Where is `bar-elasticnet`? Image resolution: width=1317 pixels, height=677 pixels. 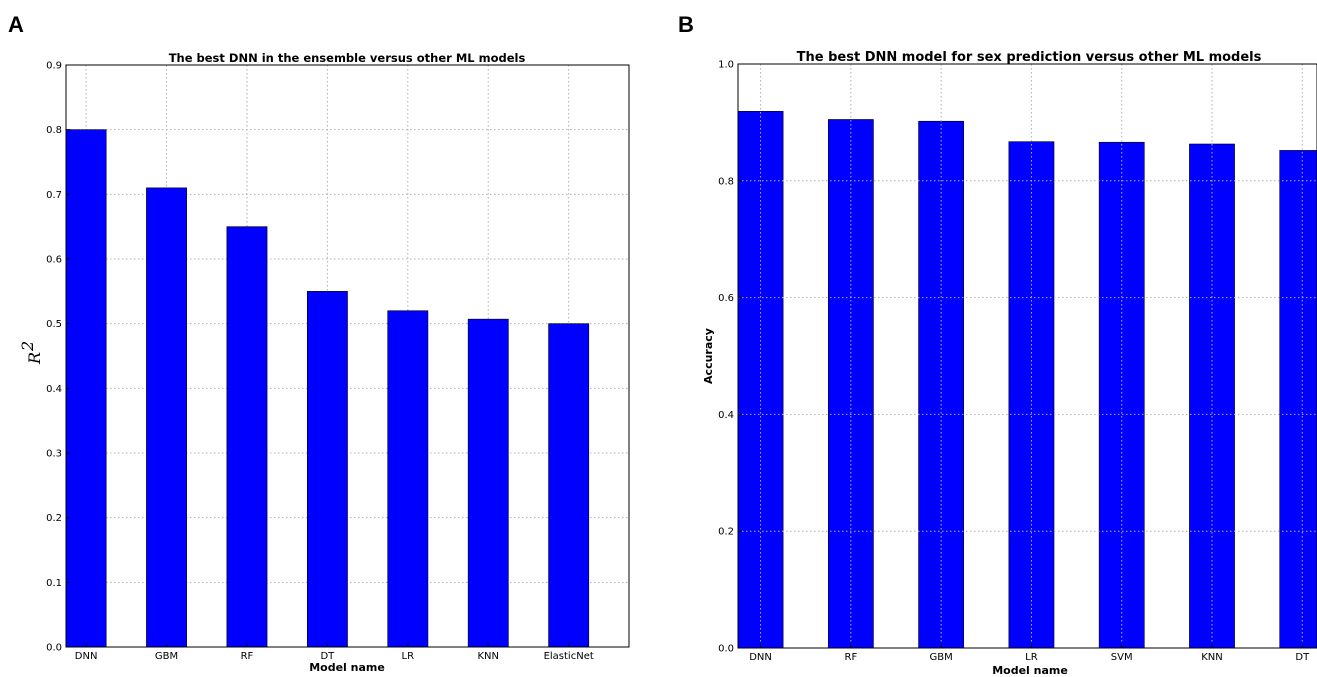
bar-elasticnet is located at coordinates (569, 485).